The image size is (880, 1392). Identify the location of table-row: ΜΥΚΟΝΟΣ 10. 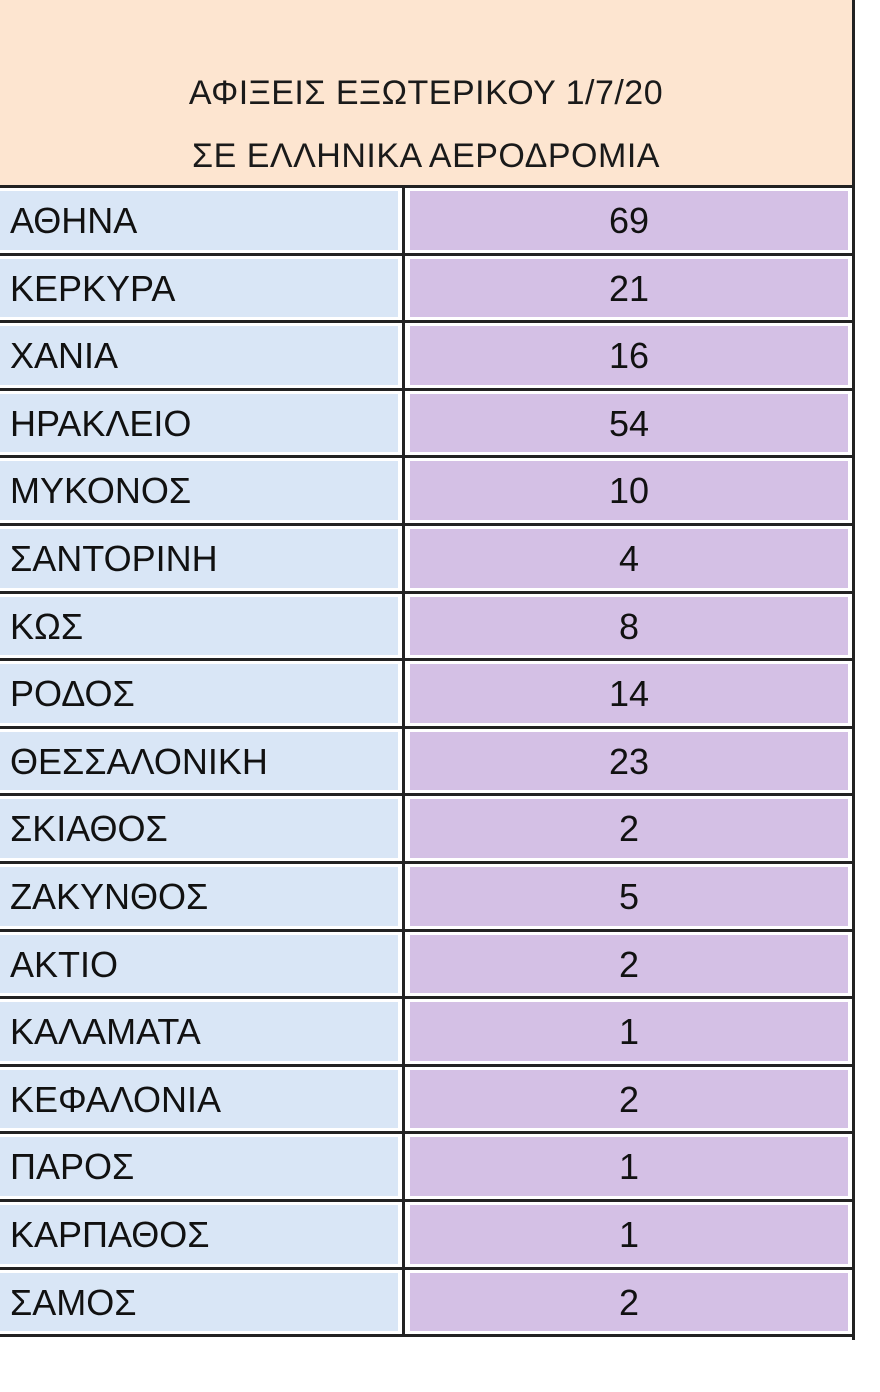
(427, 489).